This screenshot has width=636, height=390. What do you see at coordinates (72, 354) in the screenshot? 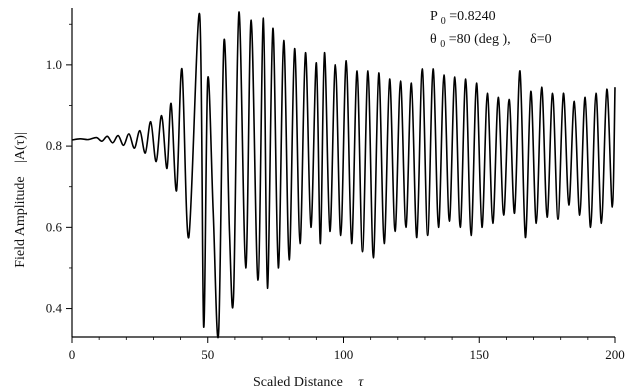
I see `x-tick-label: 0` at bounding box center [72, 354].